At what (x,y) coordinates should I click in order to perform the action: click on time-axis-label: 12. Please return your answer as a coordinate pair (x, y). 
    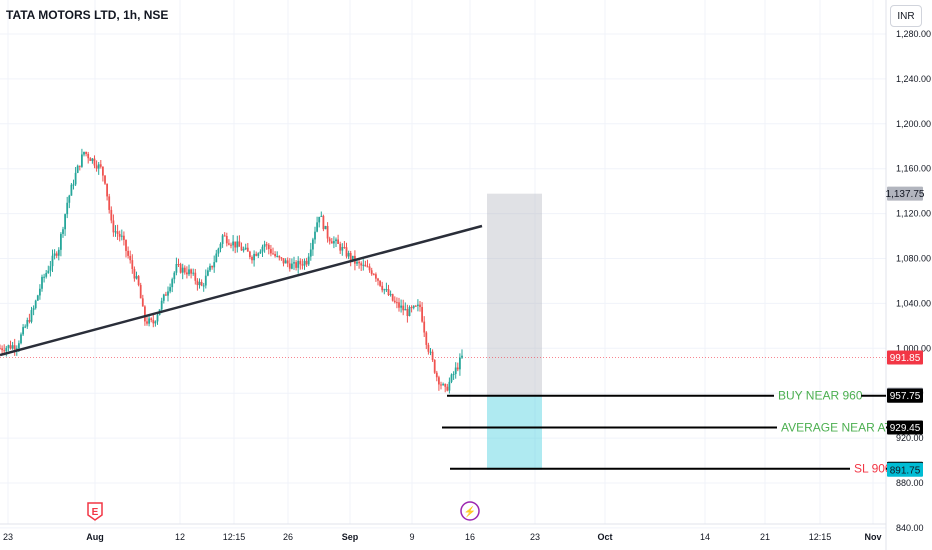
    Looking at the image, I should click on (180, 537).